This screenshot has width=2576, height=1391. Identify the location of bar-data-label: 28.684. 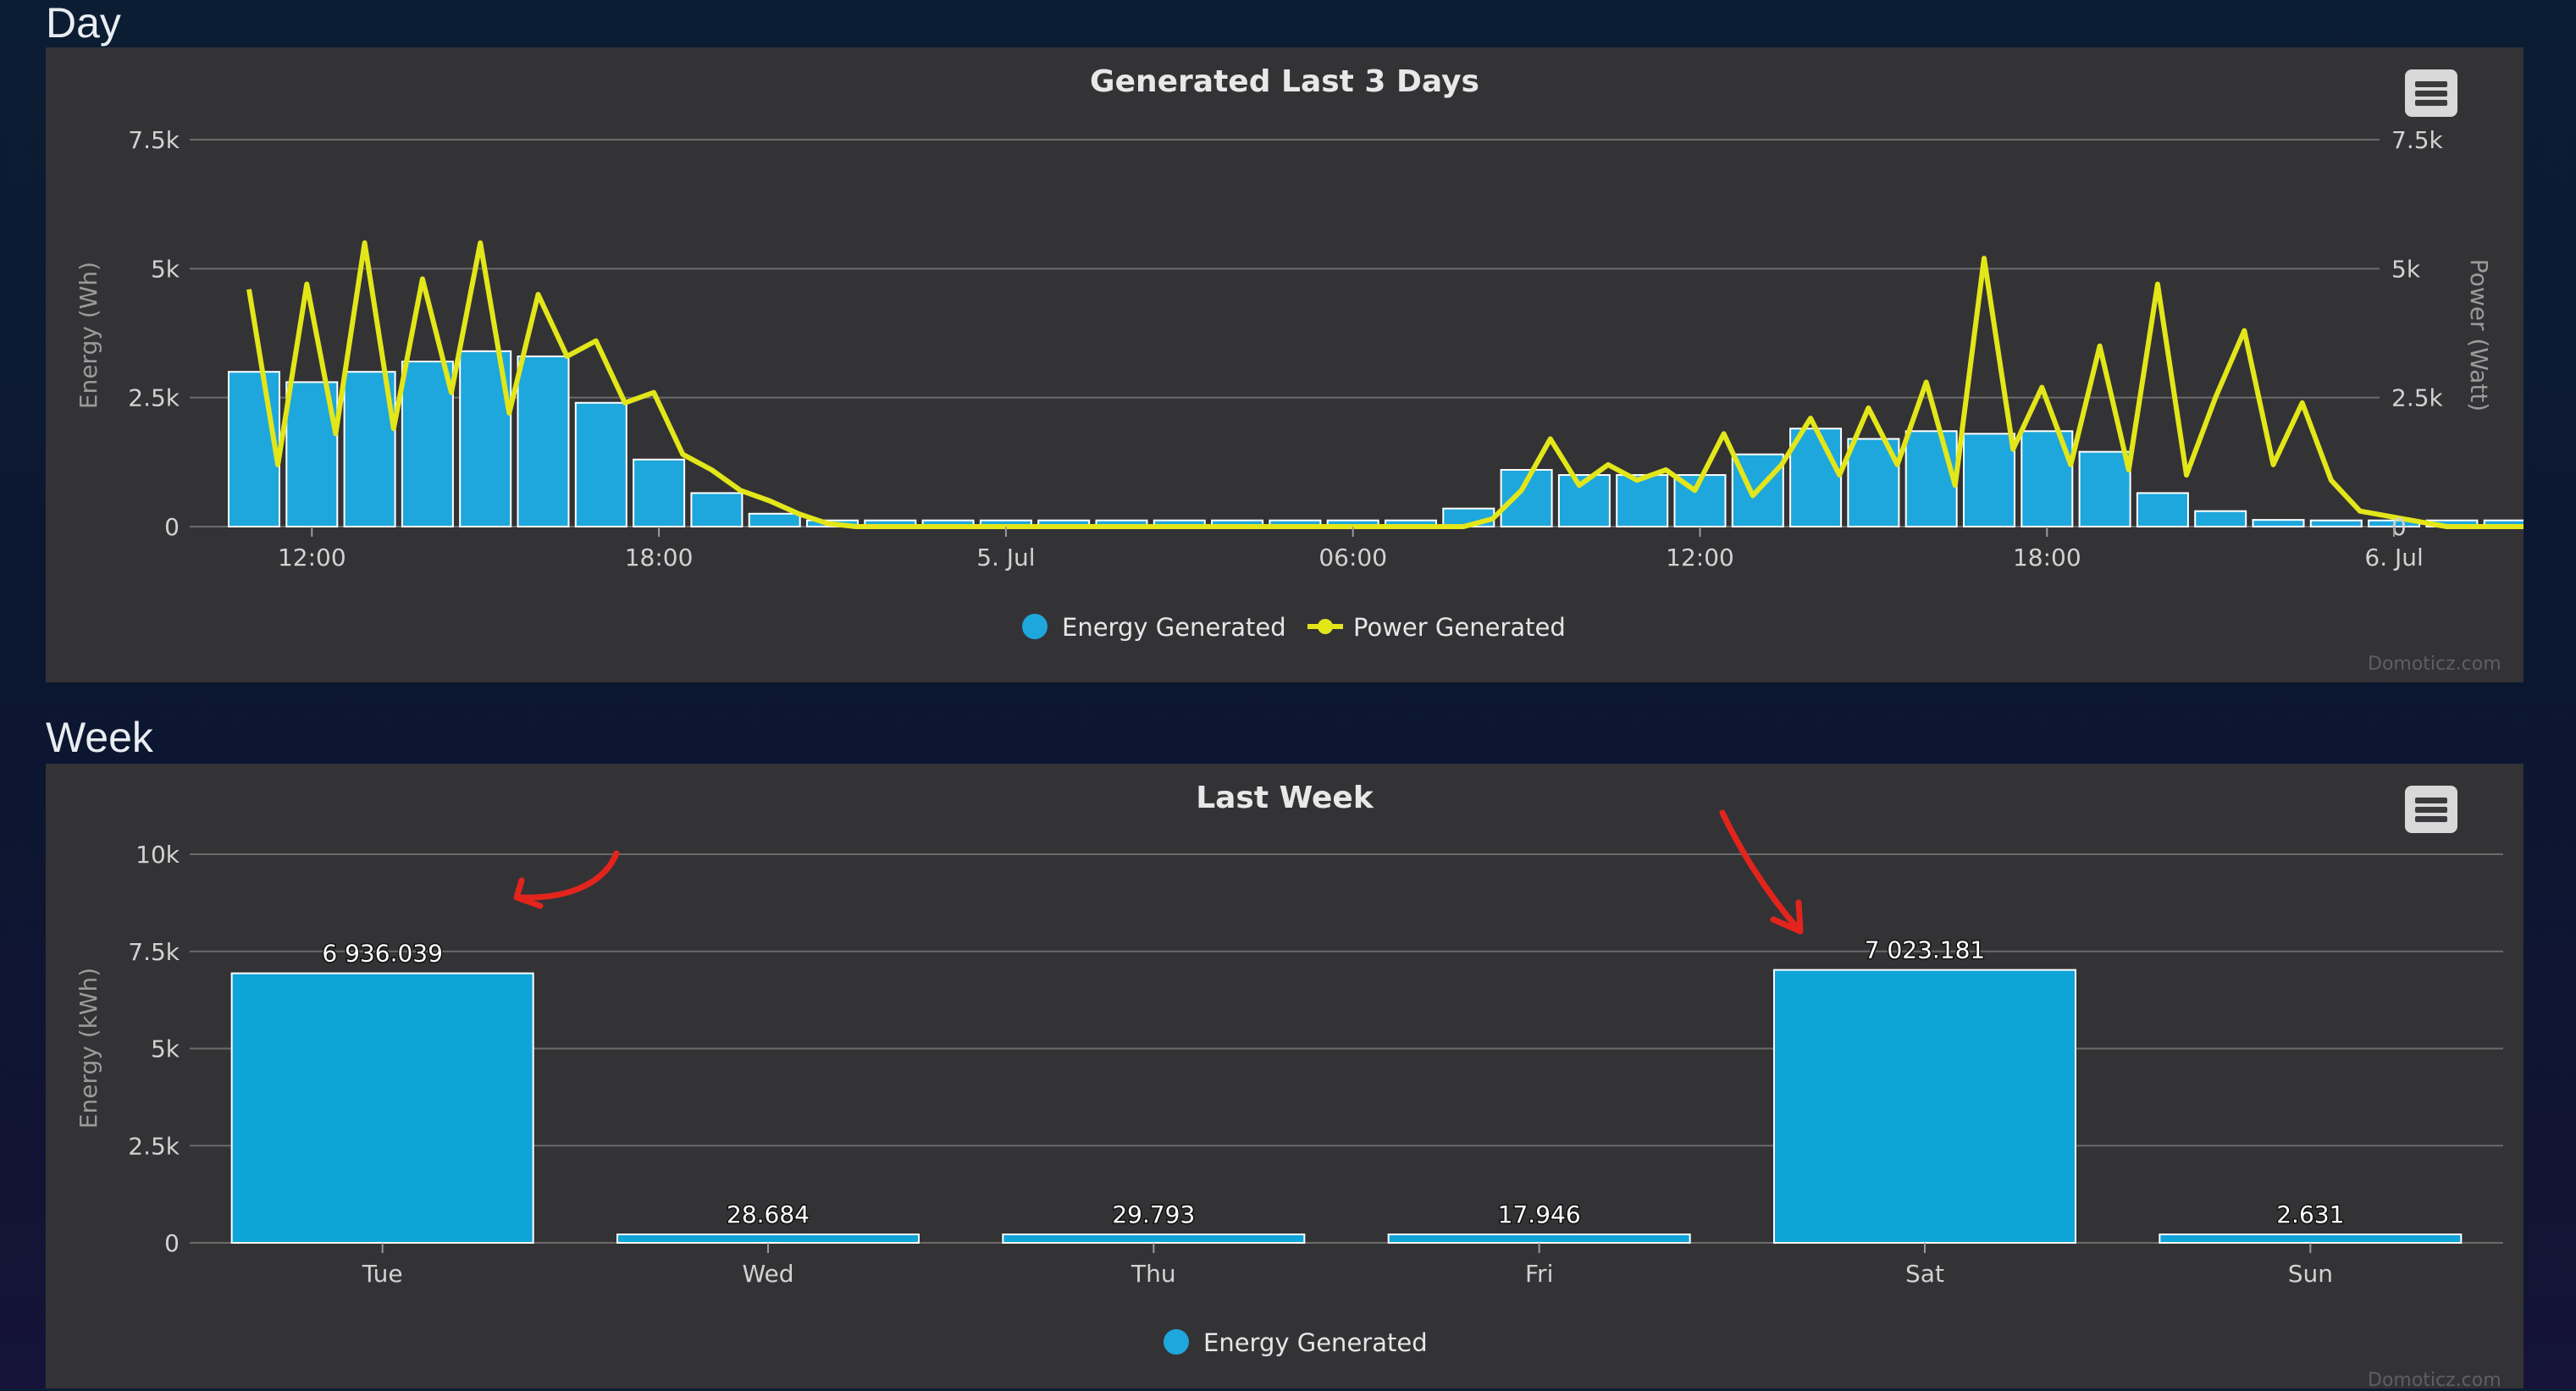
(769, 1215).